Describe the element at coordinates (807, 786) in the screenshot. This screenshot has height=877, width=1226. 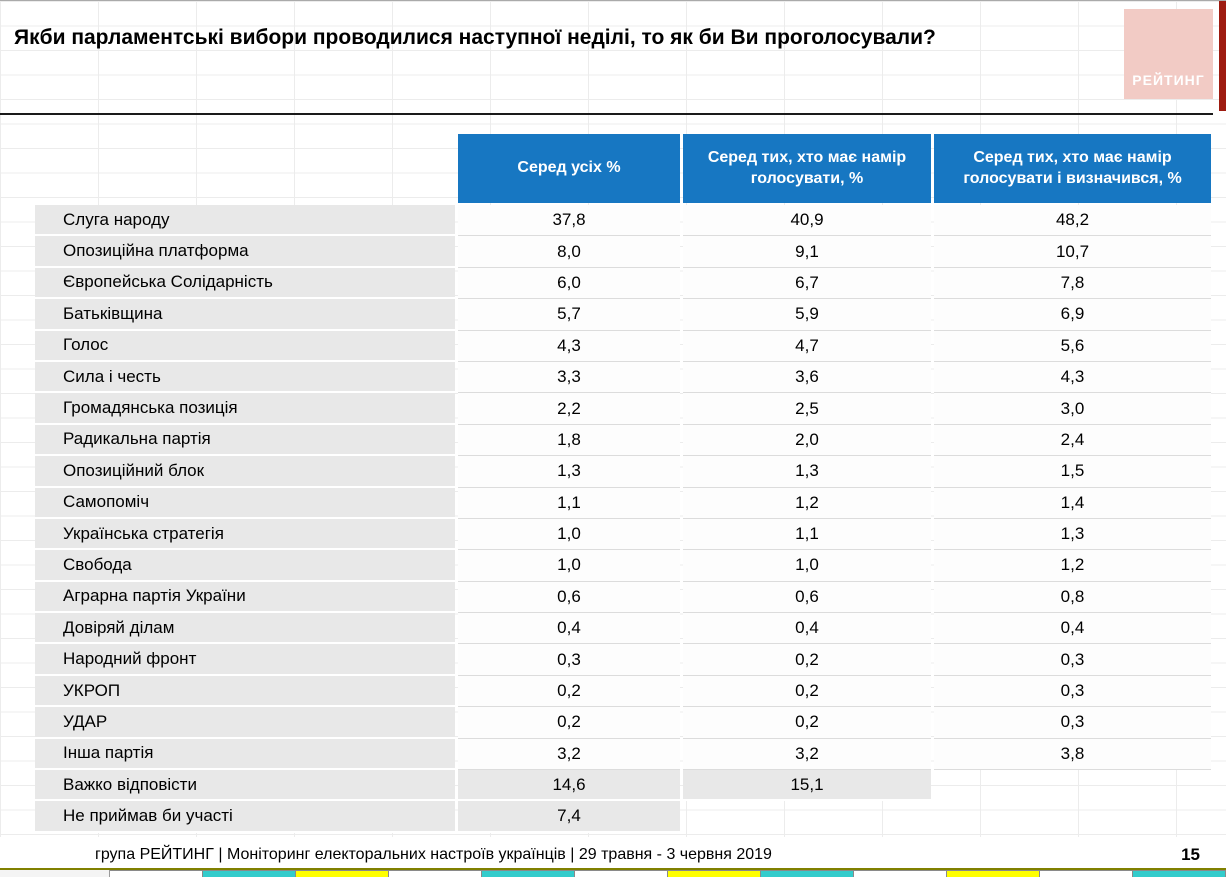
I see `value-cell: 15,1` at that location.